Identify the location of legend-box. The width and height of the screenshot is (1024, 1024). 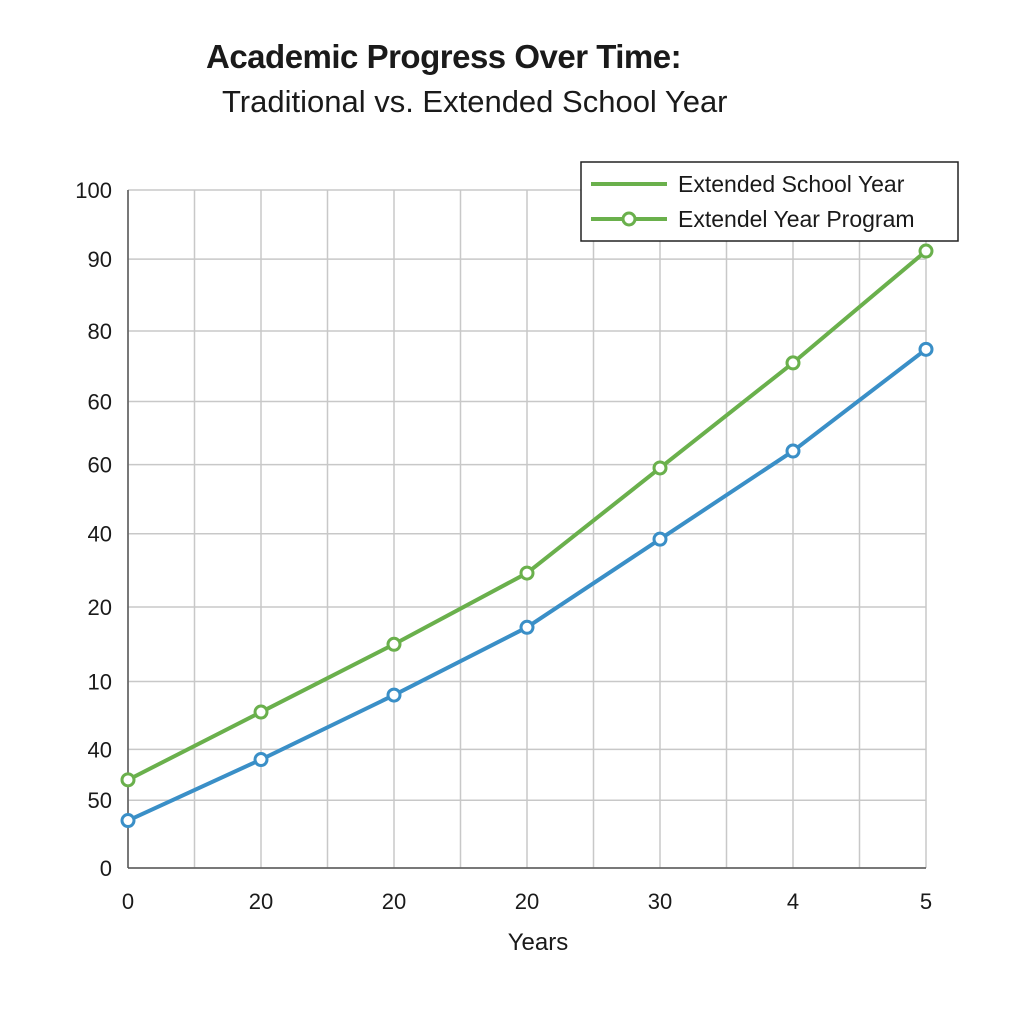
(769, 201).